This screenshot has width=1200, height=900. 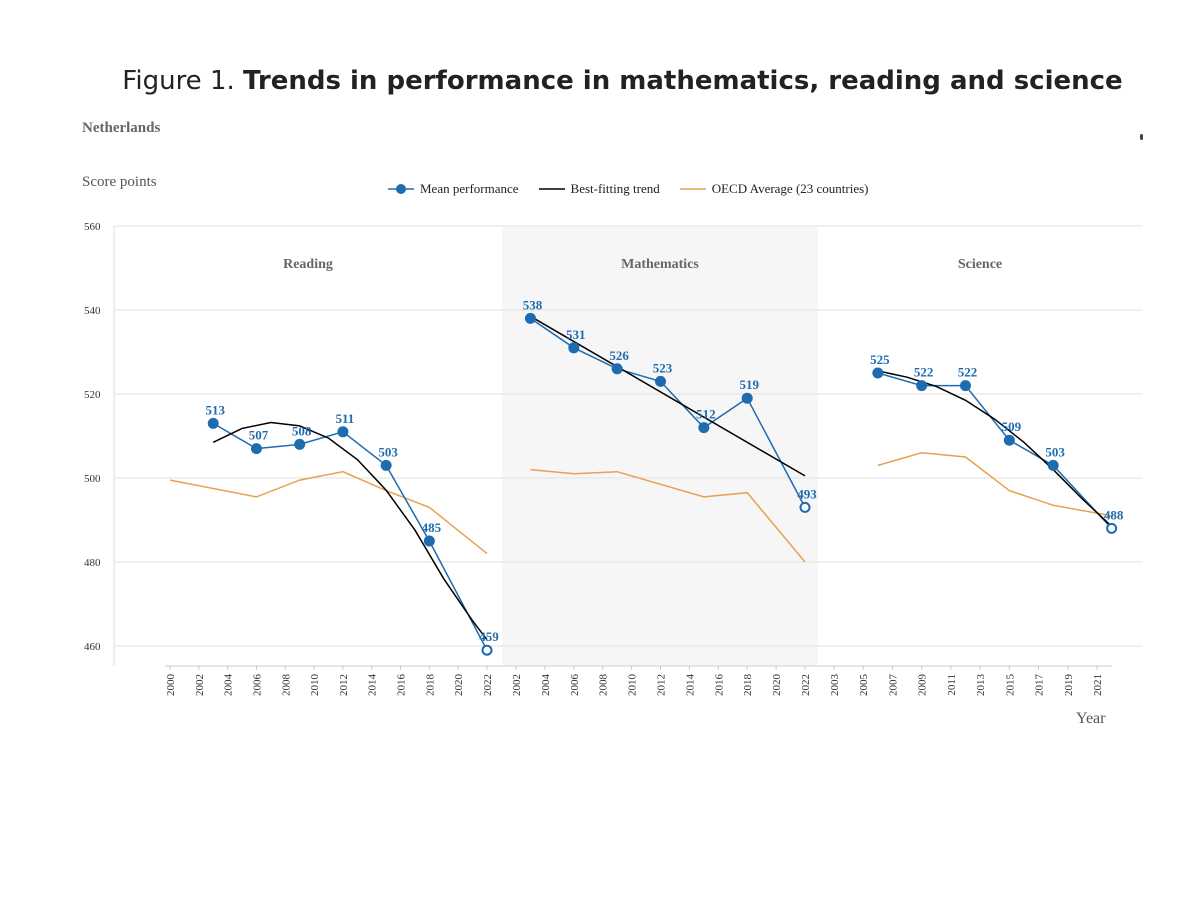 What do you see at coordinates (92, 395) in the screenshot?
I see `y-tick-label: 520` at bounding box center [92, 395].